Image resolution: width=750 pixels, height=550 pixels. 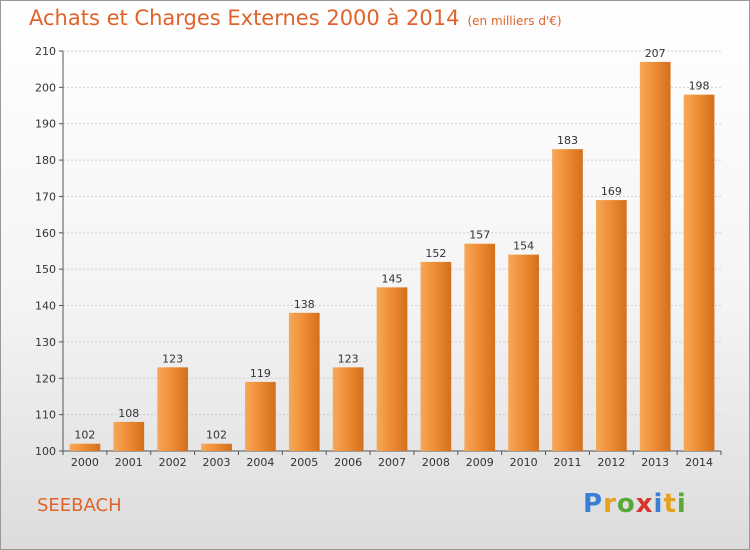 What do you see at coordinates (260, 462) in the screenshot?
I see `x-tick-label: 2004` at bounding box center [260, 462].